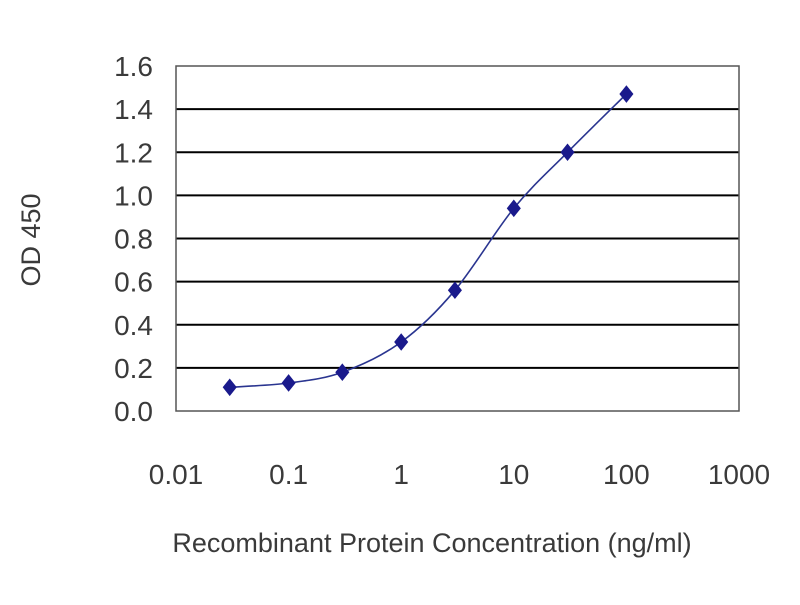 The image size is (800, 605). I want to click on y-tick-label: 0.0, so click(133, 411).